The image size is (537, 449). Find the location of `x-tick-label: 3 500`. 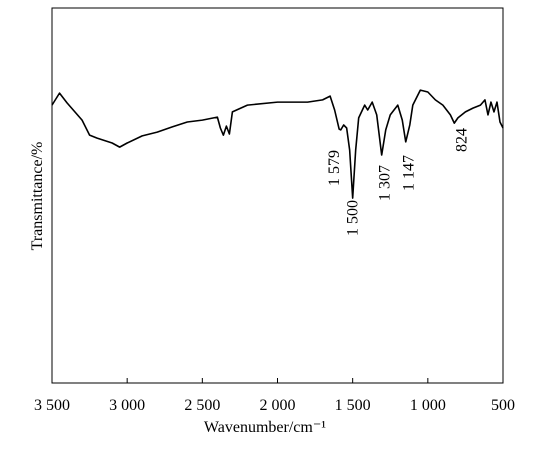

x-tick-label: 3 500 is located at coordinates (52, 405).